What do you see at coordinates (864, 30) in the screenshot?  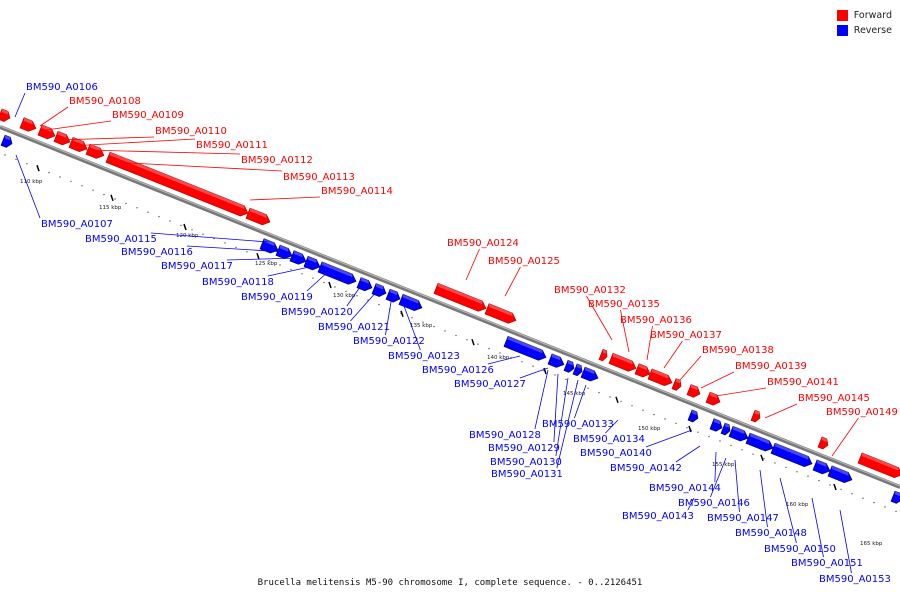 I see `legend-reverse: Reverse` at bounding box center [864, 30].